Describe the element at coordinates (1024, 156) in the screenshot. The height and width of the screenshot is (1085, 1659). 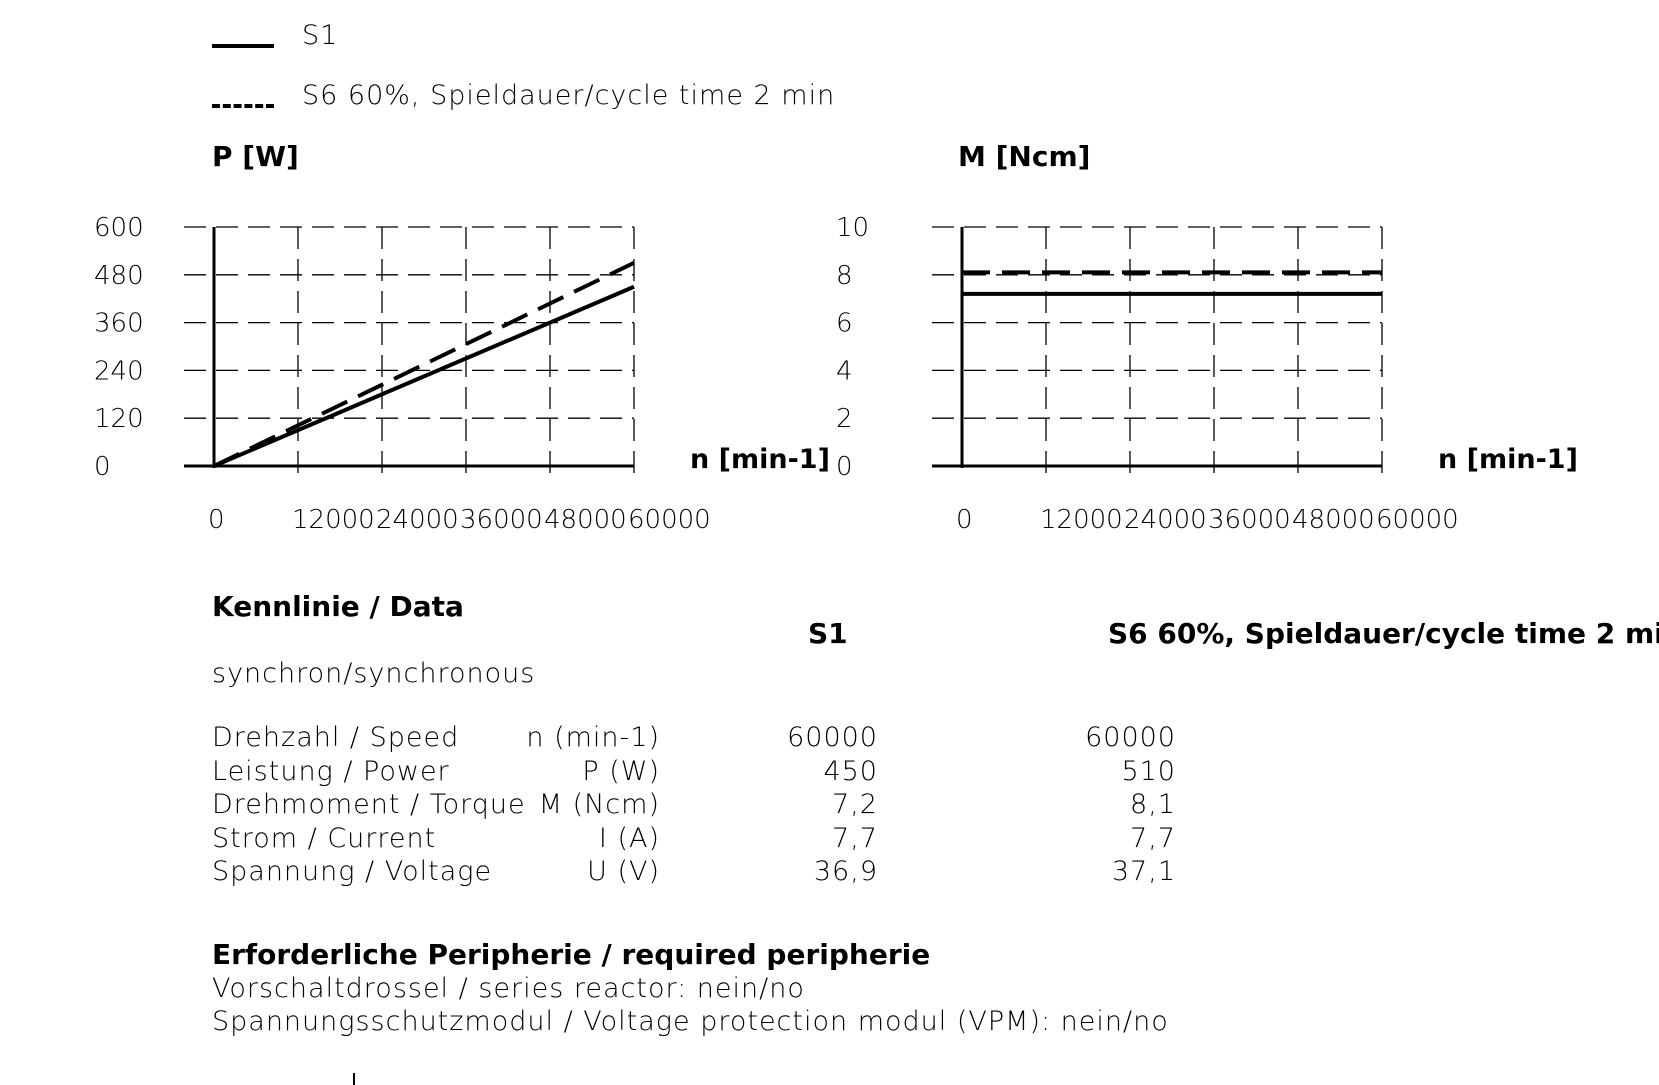
I see `chart2-ylabel: M [Ncm]` at that location.